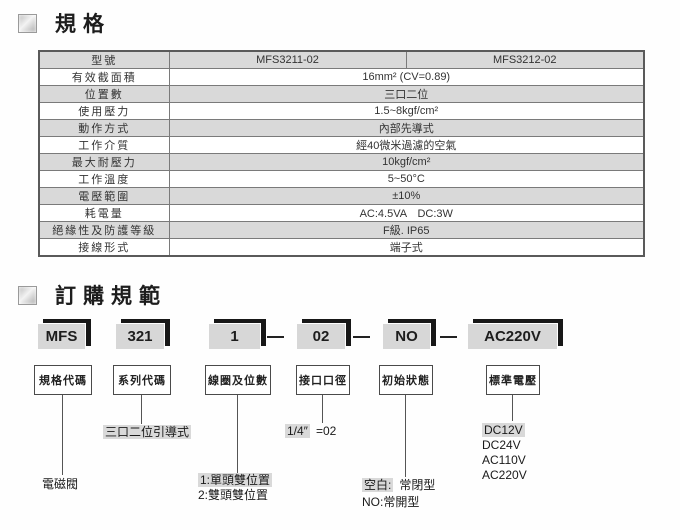 The height and width of the screenshot is (530, 680). I want to click on row-value: F級. IP65, so click(406, 230).